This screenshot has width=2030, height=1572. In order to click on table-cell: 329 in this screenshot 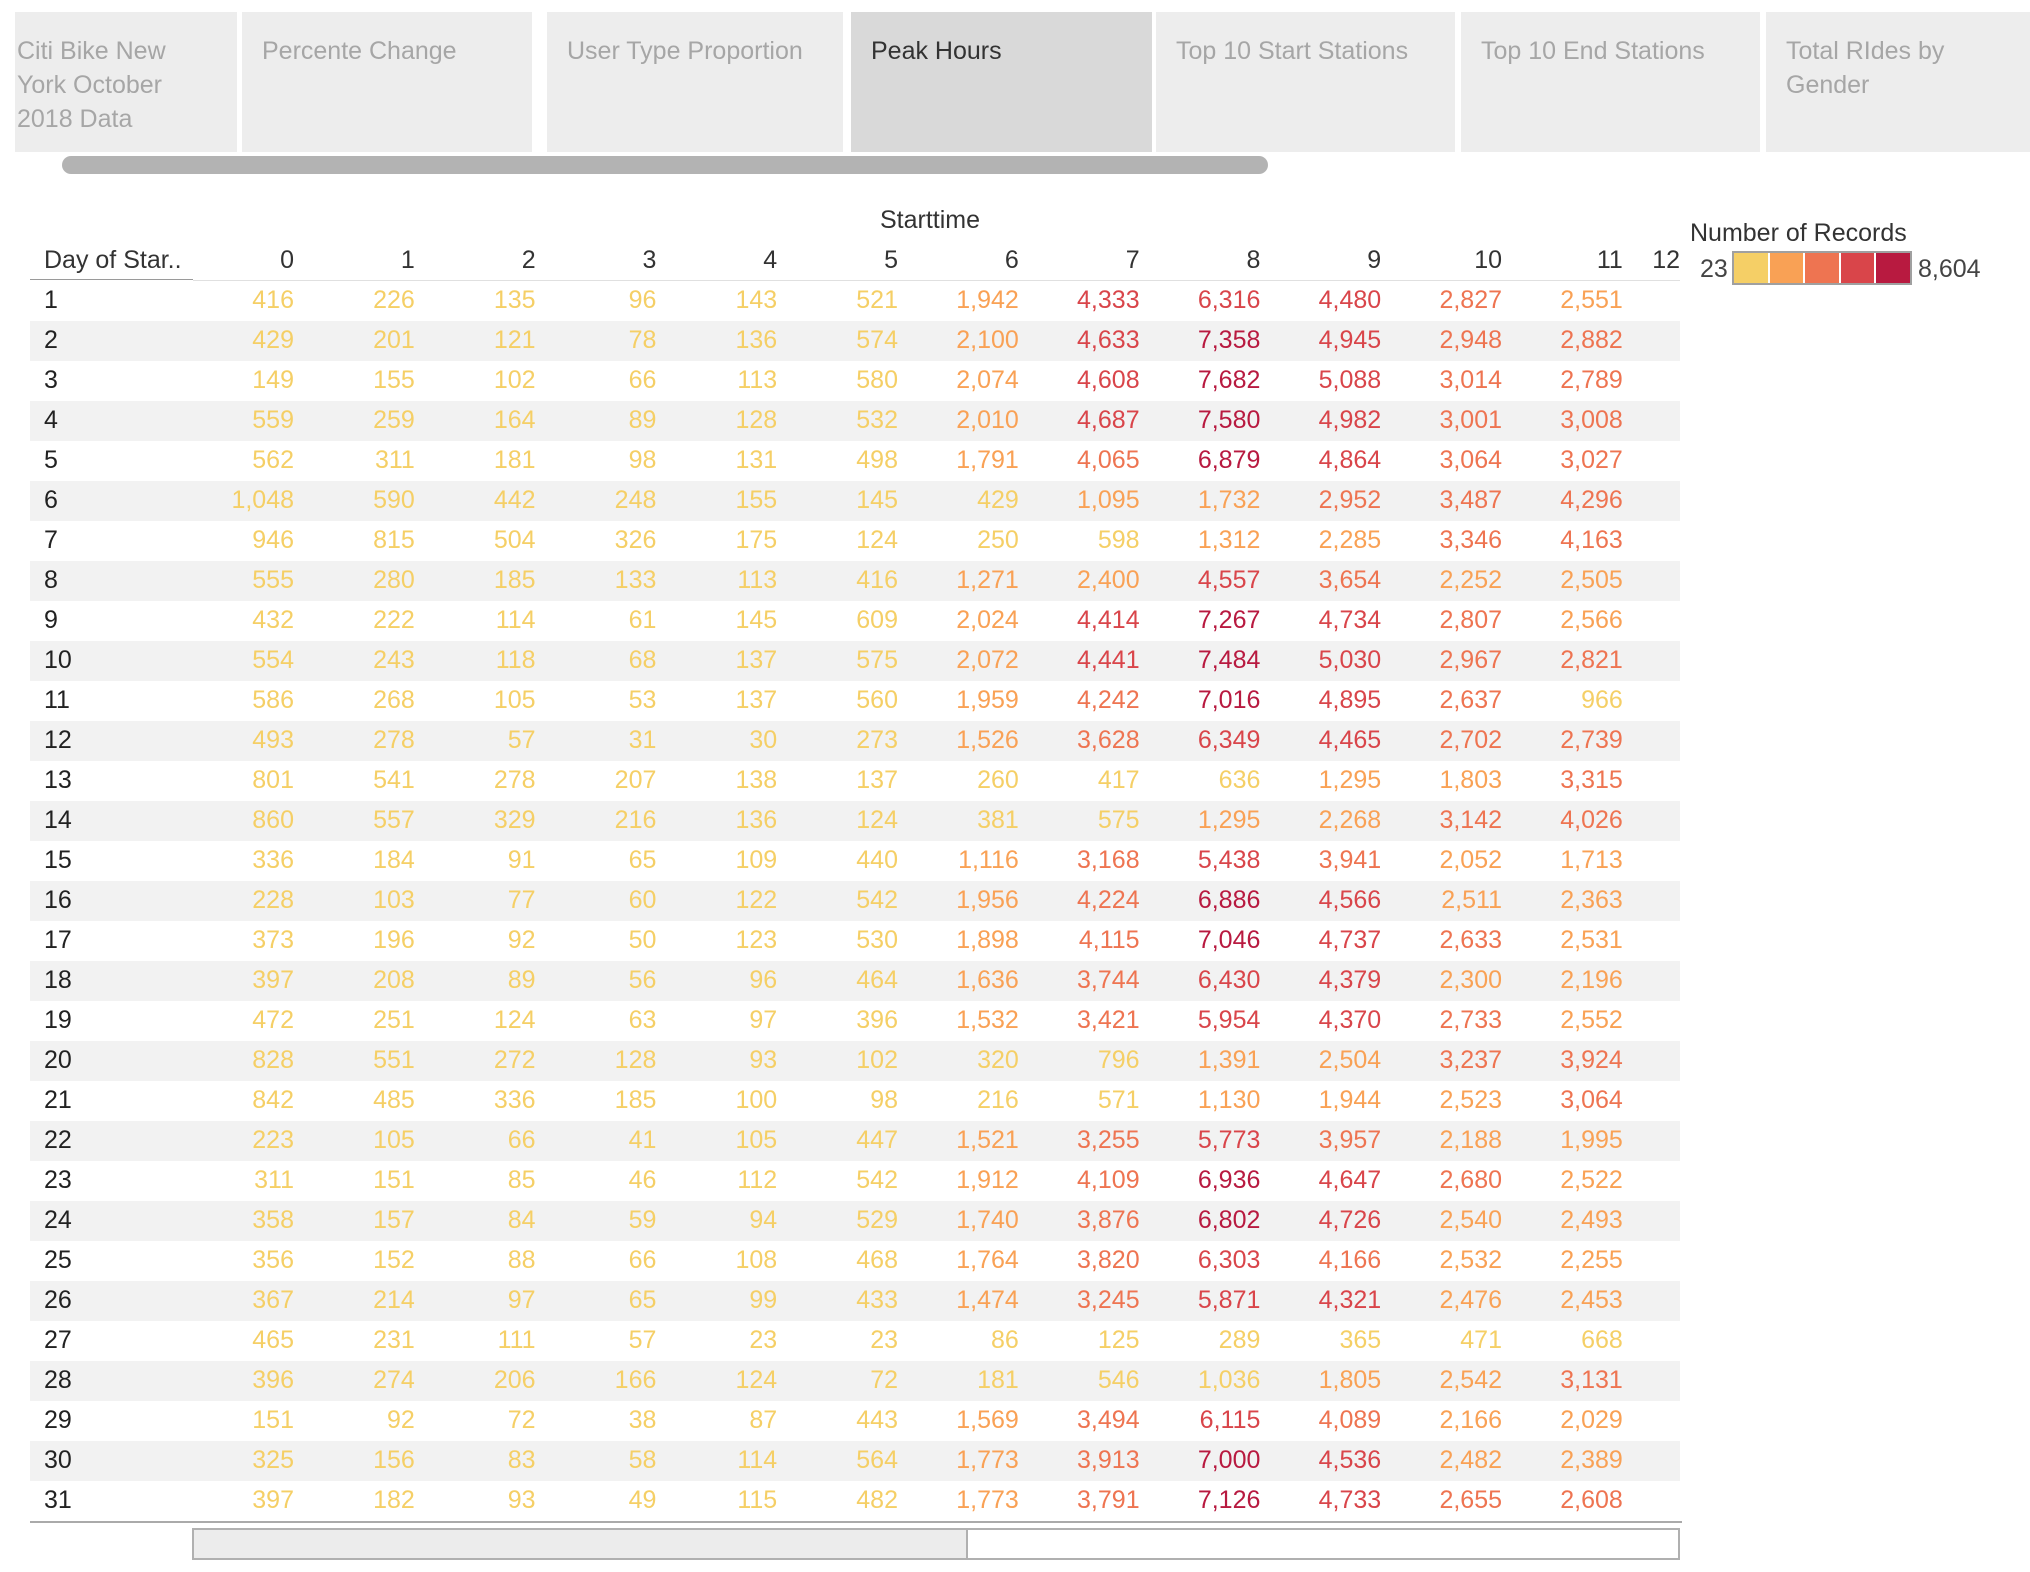, I will do `click(514, 820)`.